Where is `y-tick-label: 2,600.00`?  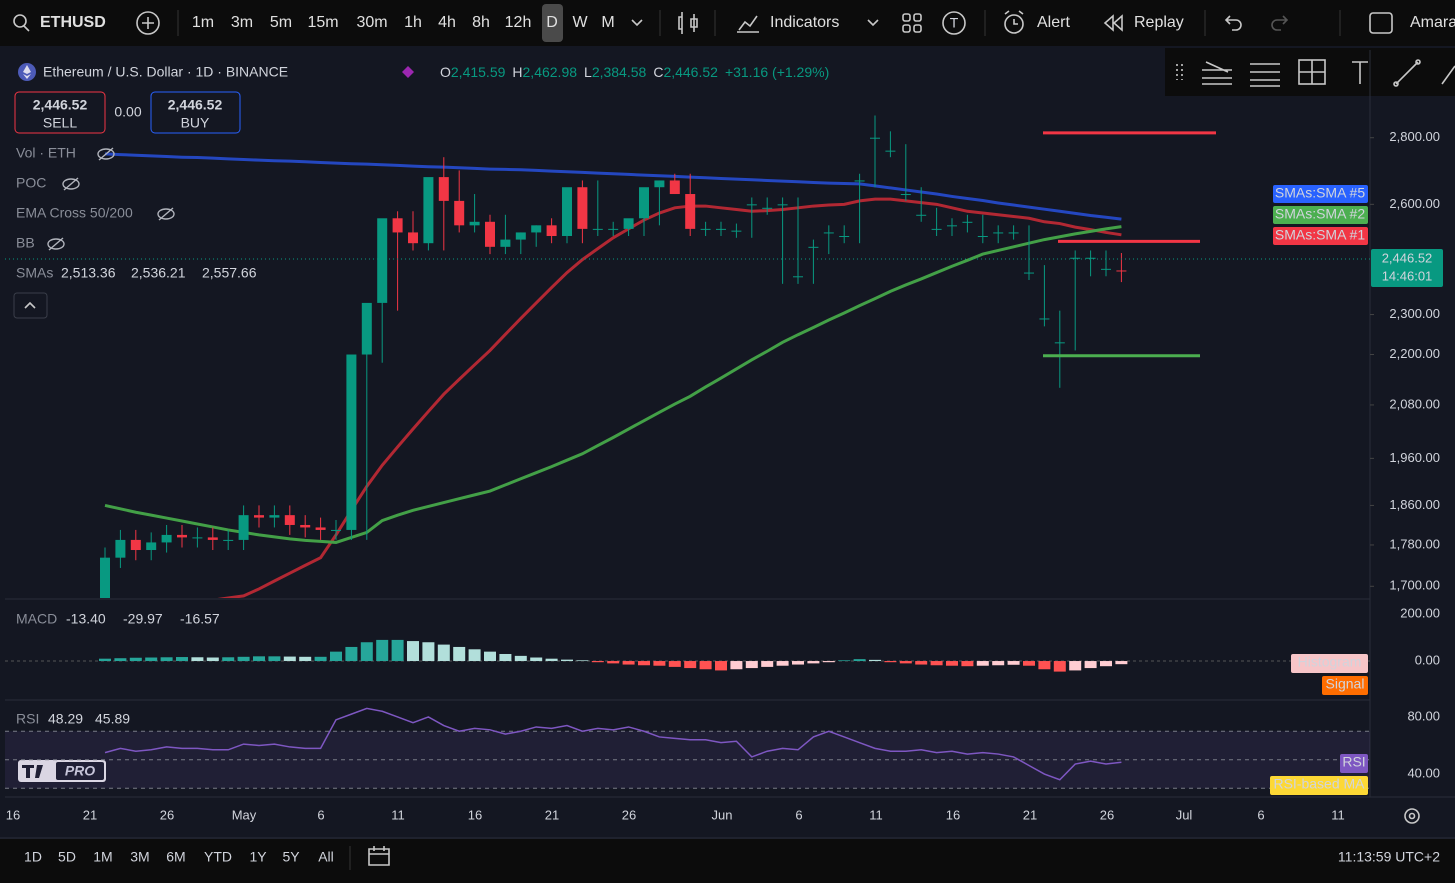 y-tick-label: 2,600.00 is located at coordinates (1414, 203).